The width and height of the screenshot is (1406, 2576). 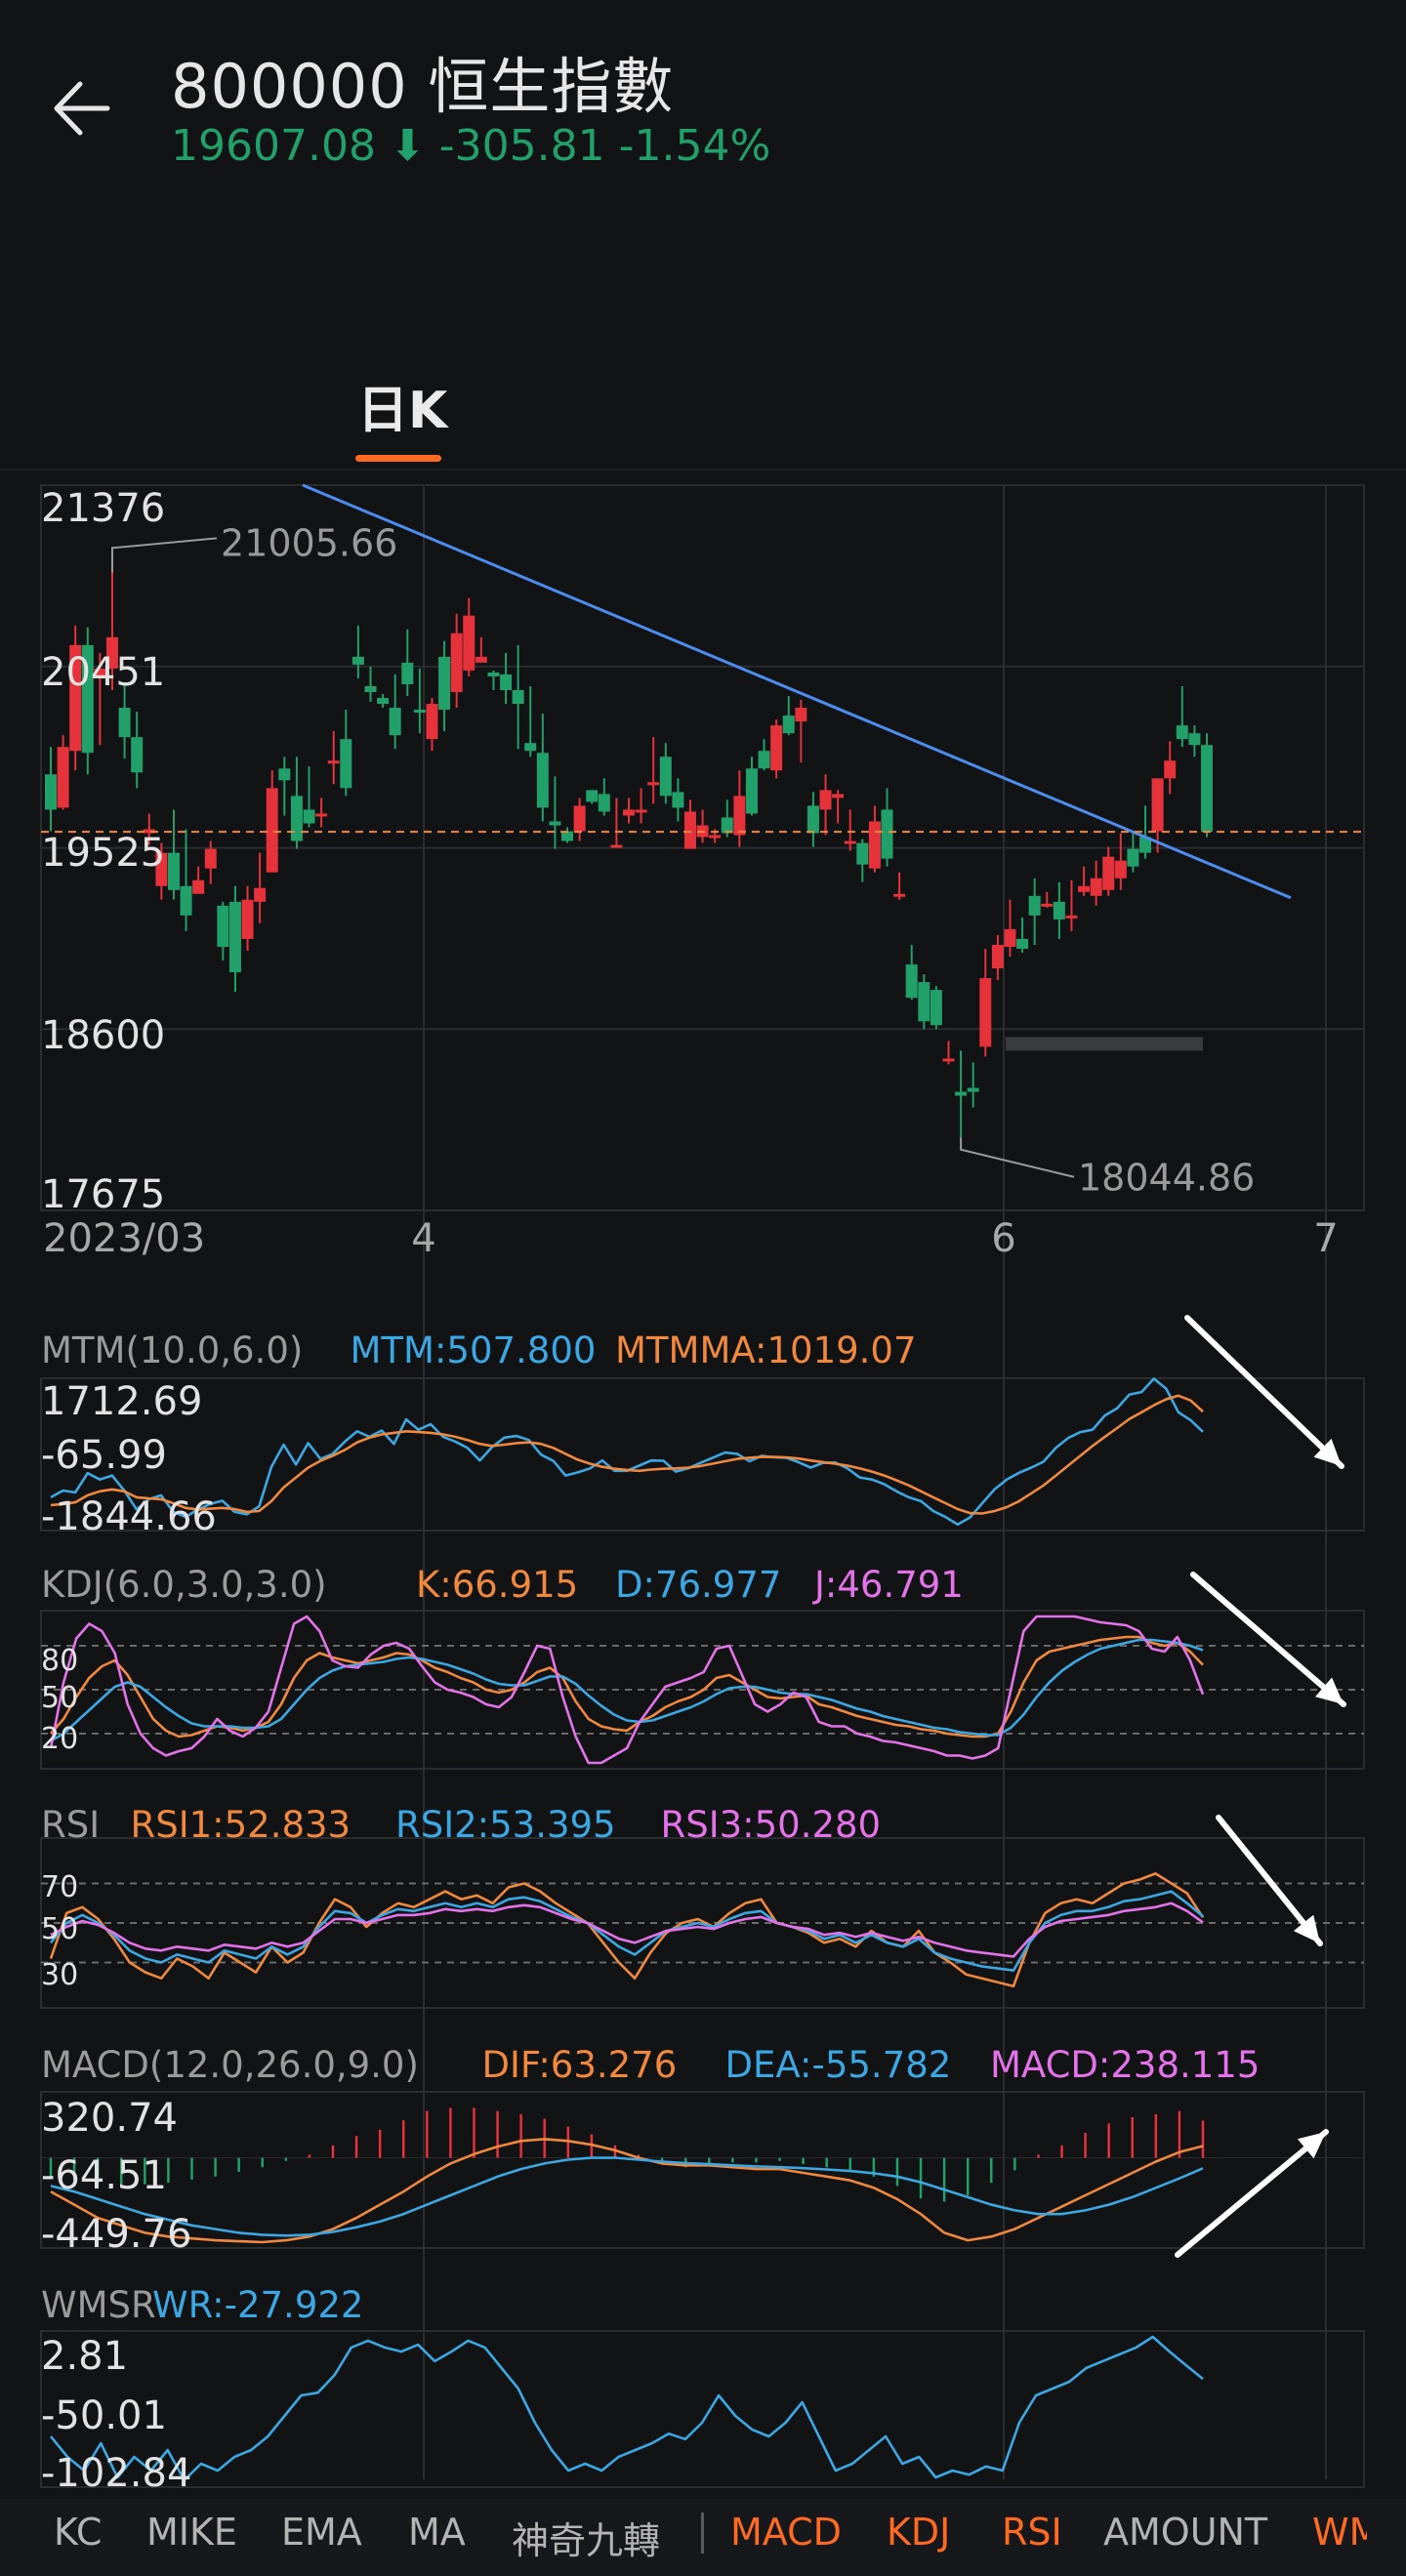 What do you see at coordinates (98, 2305) in the screenshot?
I see `indicator-title: WMSR` at bounding box center [98, 2305].